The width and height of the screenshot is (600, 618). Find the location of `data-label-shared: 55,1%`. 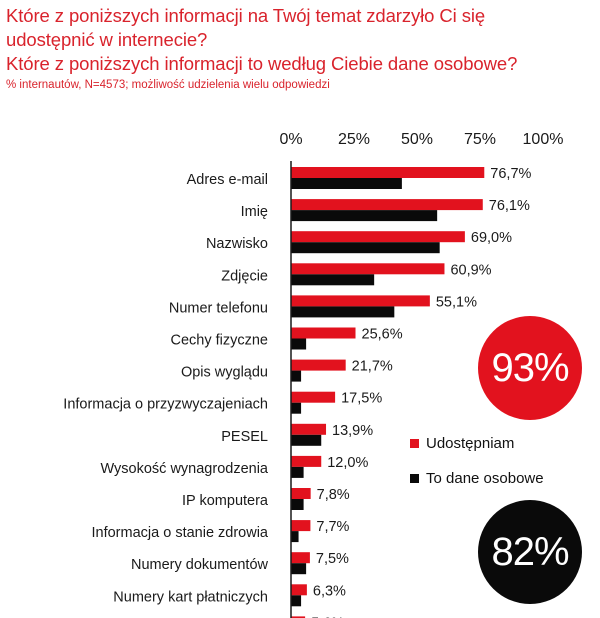

data-label-shared: 55,1% is located at coordinates (456, 302).